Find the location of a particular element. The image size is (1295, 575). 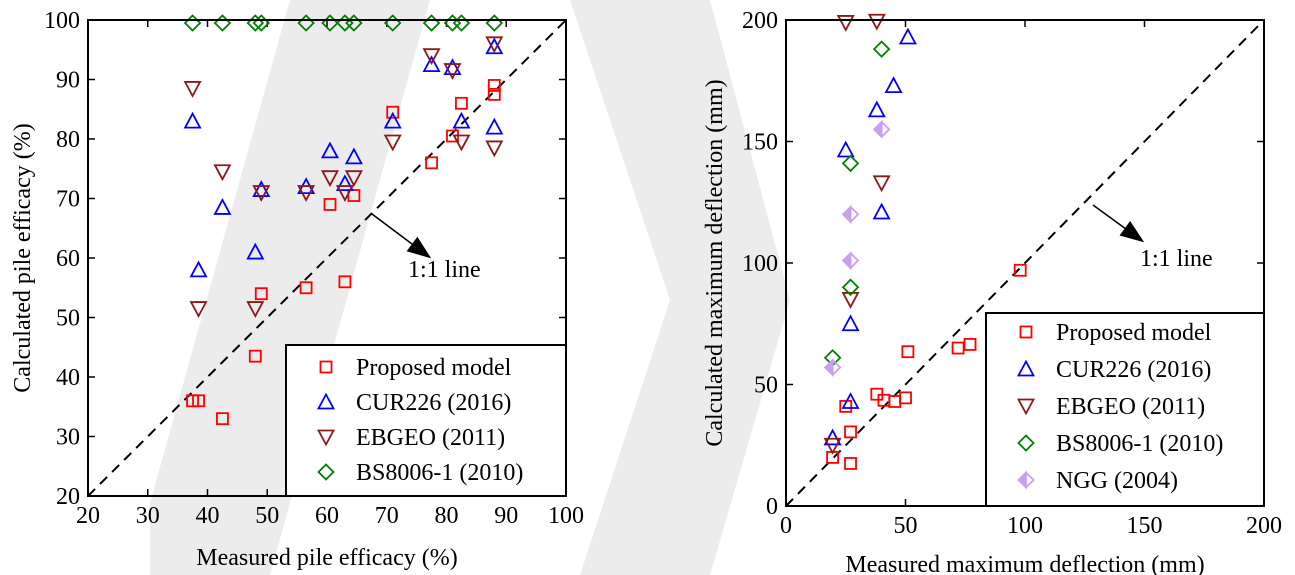

x-tick-label: 20 is located at coordinates (88, 516).